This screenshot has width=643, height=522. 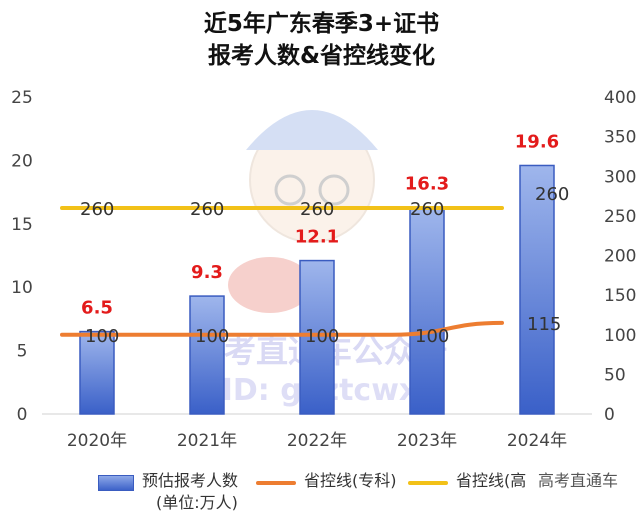 What do you see at coordinates (22, 288) in the screenshot?
I see `y-left-tick-label: 10` at bounding box center [22, 288].